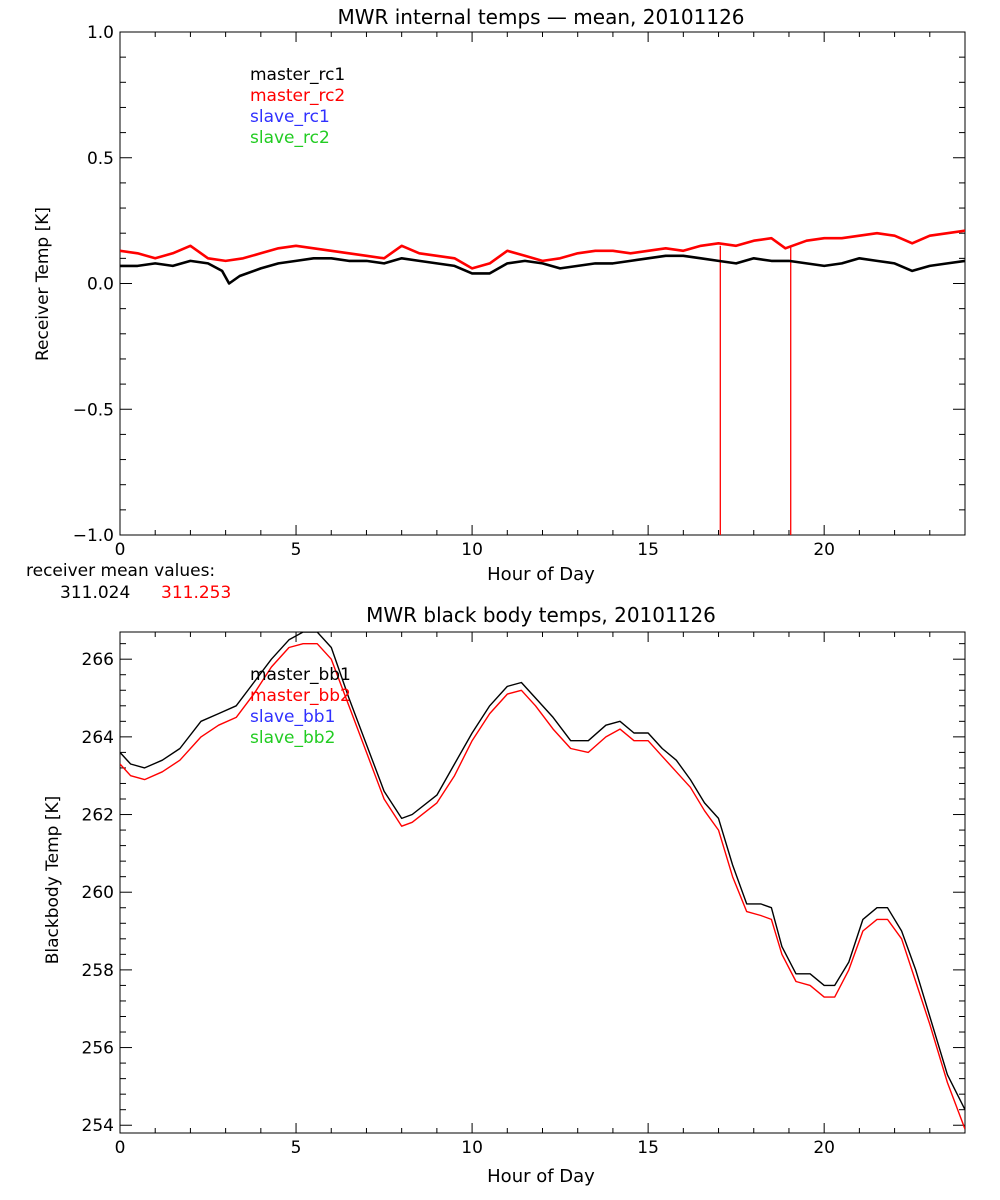  Describe the element at coordinates (292, 717) in the screenshot. I see `legend-entry-slave-bb1: slave_bb1` at that location.